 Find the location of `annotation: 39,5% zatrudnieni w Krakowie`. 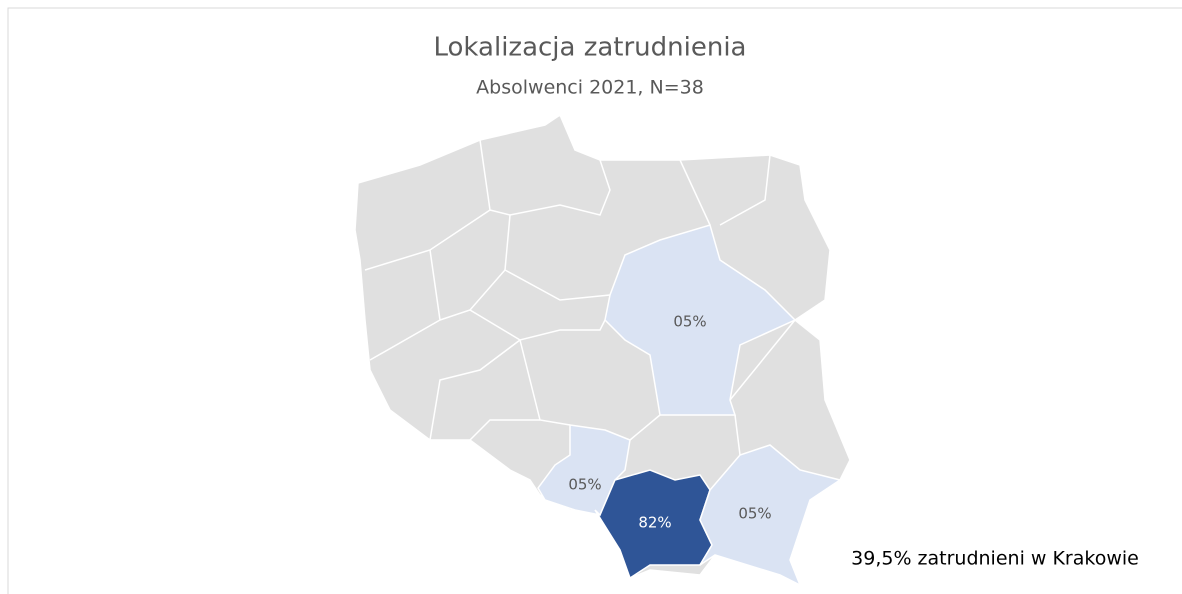

annotation: 39,5% zatrudnieni w Krakowie is located at coordinates (995, 559).